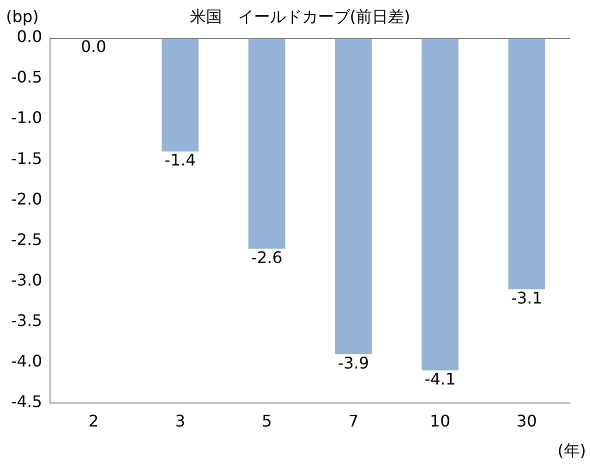  What do you see at coordinates (572, 450) in the screenshot?
I see `x-axis-title: (年)` at bounding box center [572, 450].